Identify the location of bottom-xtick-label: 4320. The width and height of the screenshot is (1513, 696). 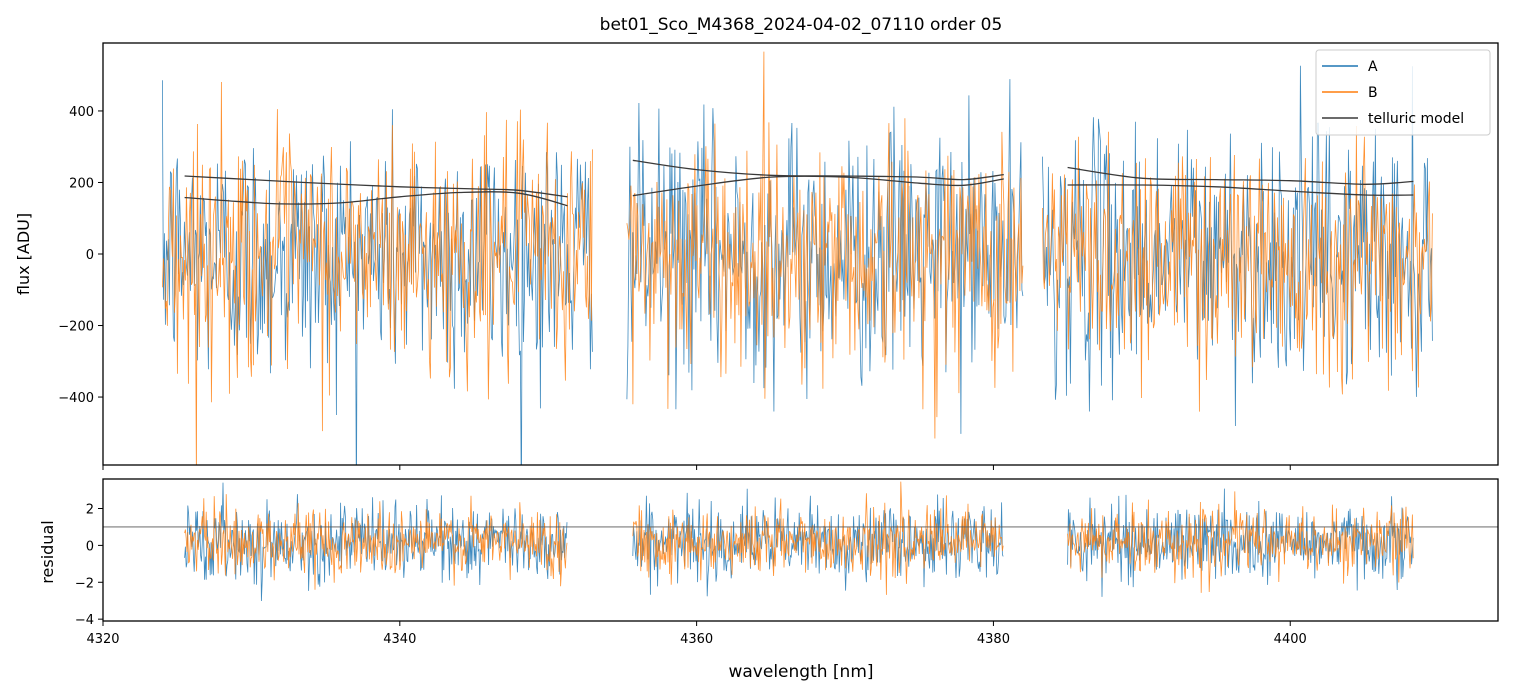
(102, 639).